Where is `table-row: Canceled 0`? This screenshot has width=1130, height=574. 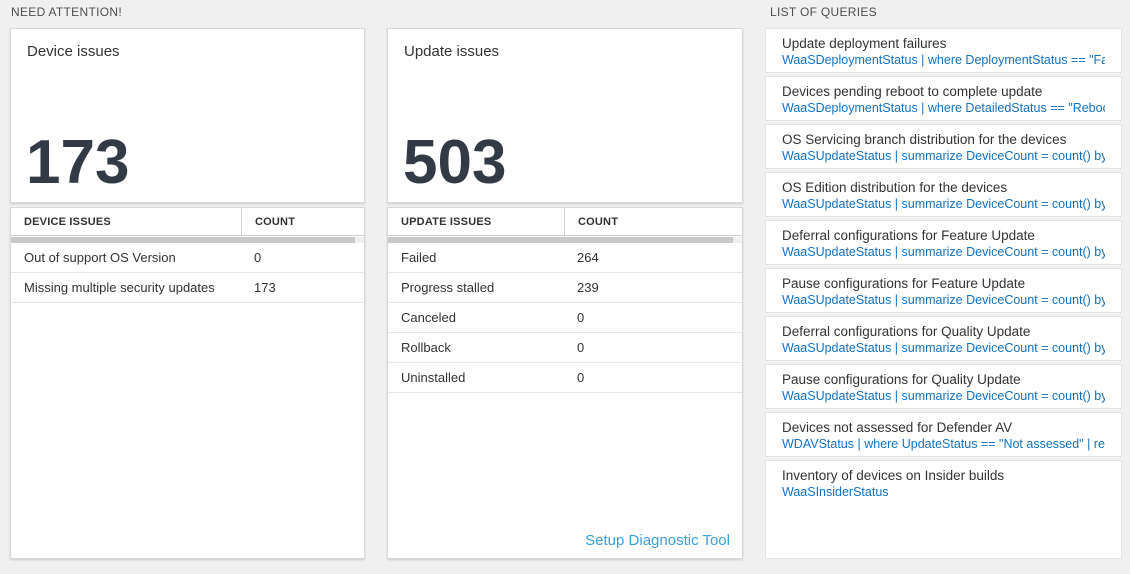
table-row: Canceled 0 is located at coordinates (565, 318).